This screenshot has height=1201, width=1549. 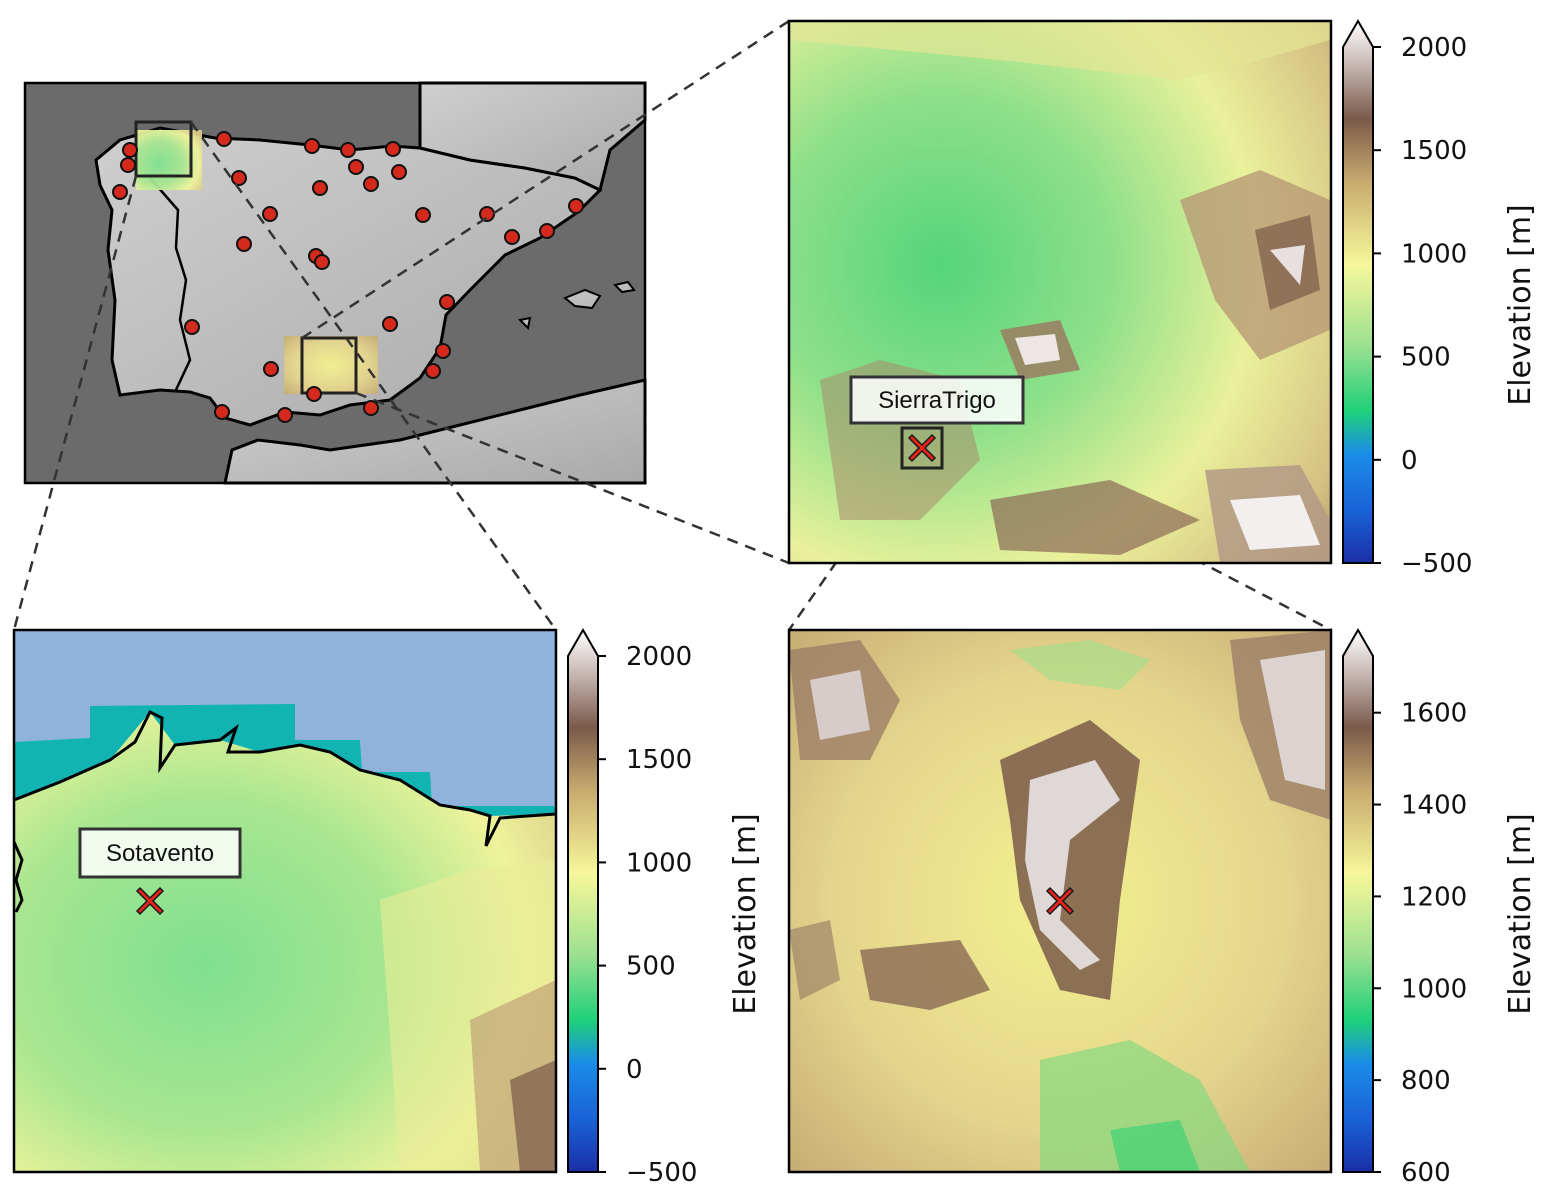 I want to click on colorbar-tick-label: 1200, so click(x=1434, y=897).